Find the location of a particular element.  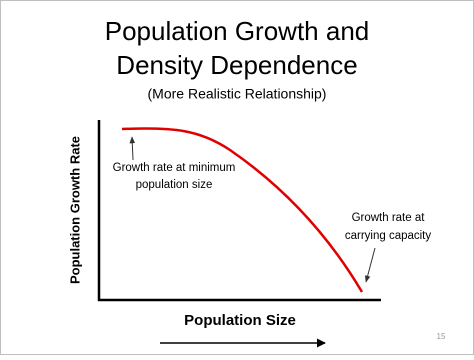

x-axis-label: Population Size is located at coordinates (240, 320).